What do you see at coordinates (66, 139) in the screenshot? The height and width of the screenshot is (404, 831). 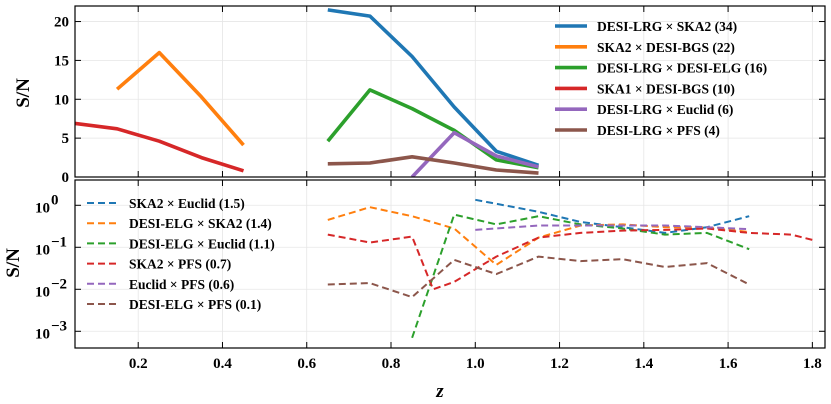 I see `top-y-tick-label: 5` at bounding box center [66, 139].